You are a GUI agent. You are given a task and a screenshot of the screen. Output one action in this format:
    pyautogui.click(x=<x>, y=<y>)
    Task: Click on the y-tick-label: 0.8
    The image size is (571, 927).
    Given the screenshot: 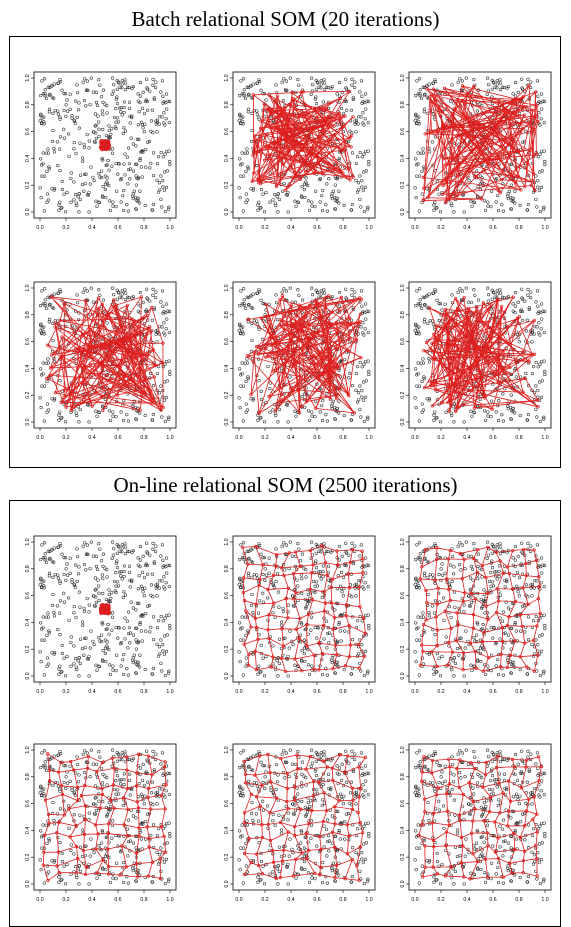 What is the action you would take?
    pyautogui.click(x=28, y=314)
    